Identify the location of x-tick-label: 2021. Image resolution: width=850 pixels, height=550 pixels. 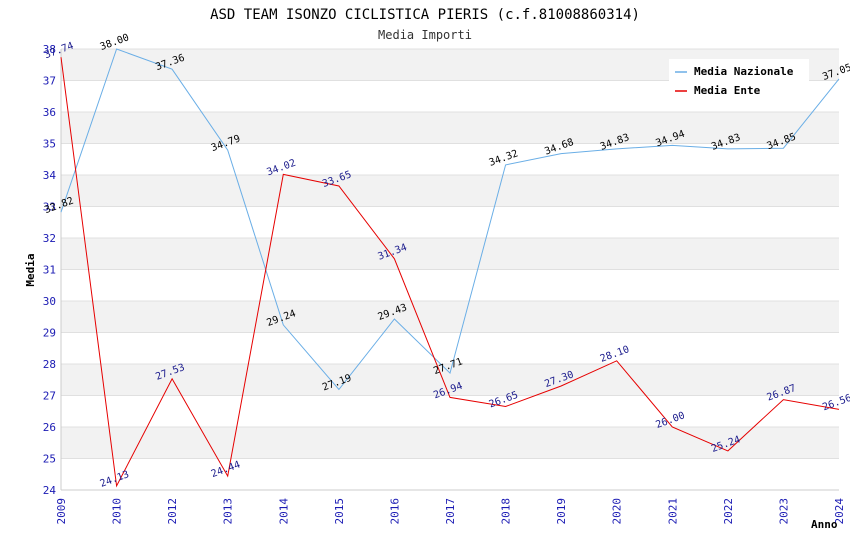
(672, 511).